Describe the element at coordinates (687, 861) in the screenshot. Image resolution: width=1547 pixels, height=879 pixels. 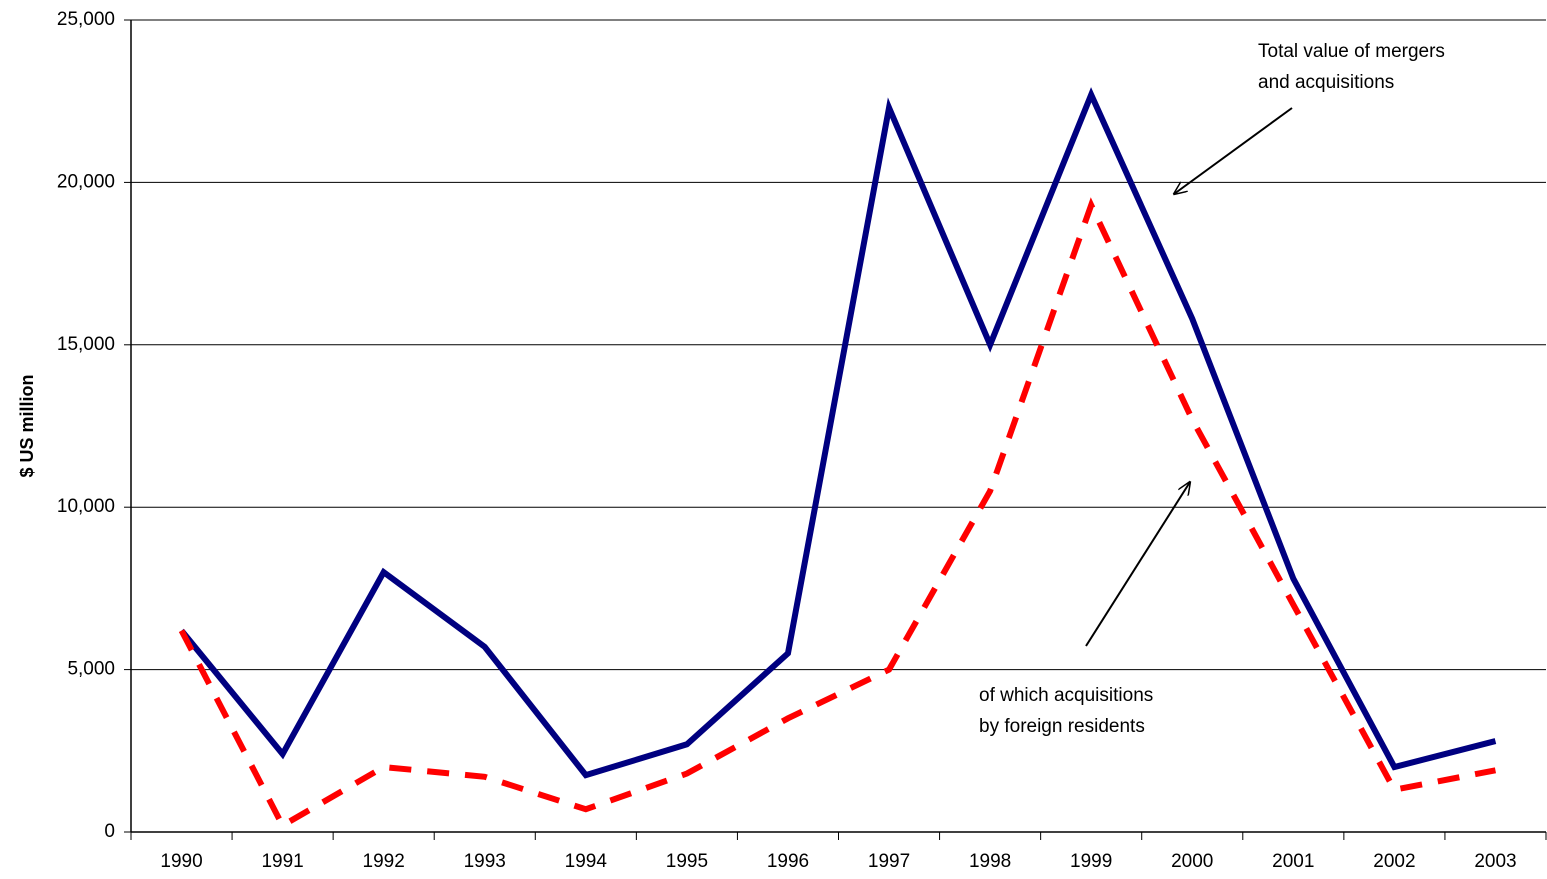
I see `x-tick-label: 1995` at that location.